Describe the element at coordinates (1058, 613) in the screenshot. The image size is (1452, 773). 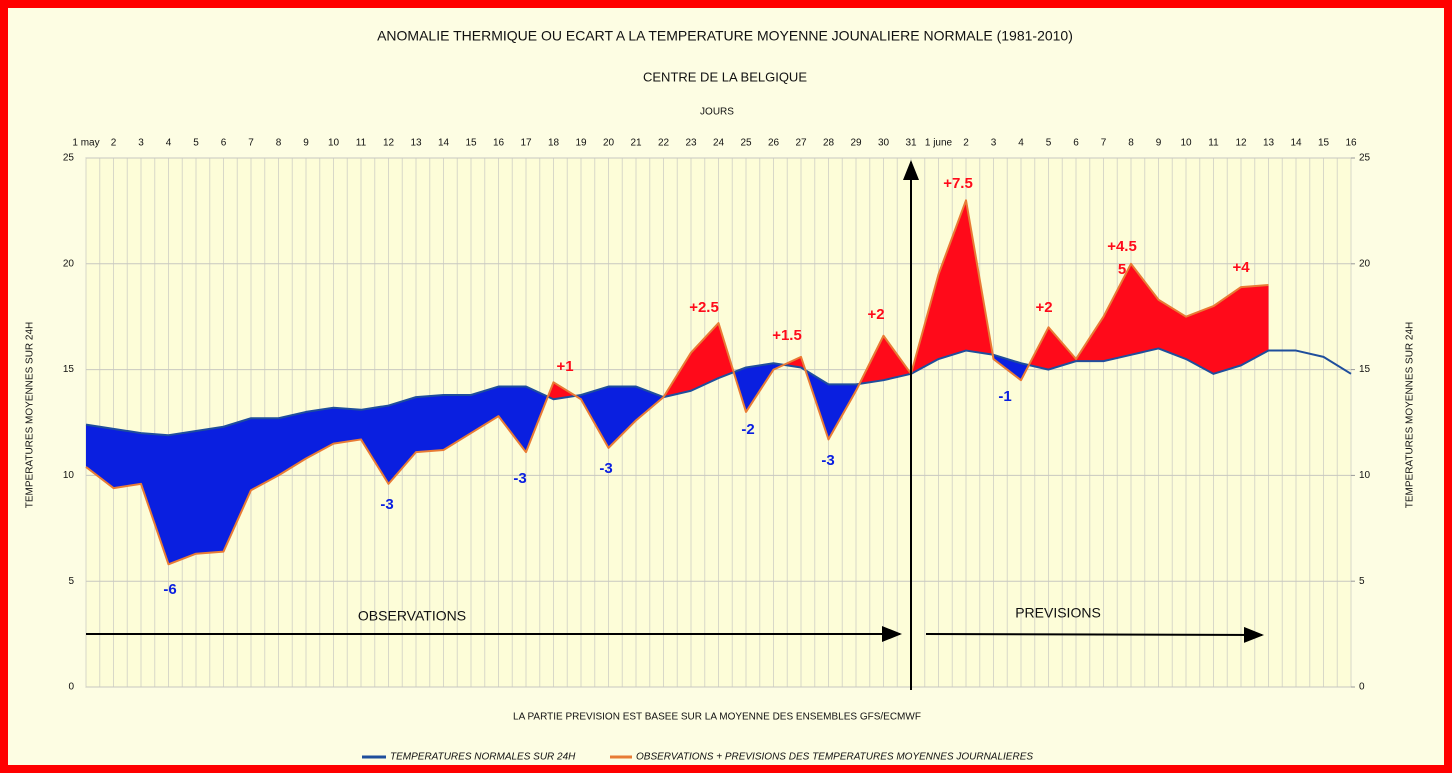
I see `forecast-label: PREVISIONS` at that location.